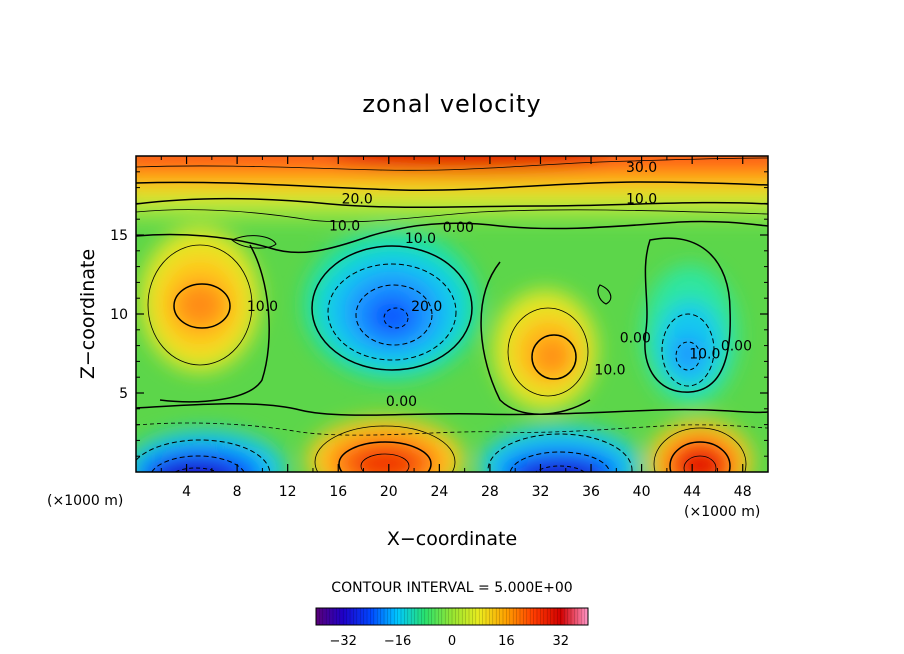 The image size is (904, 654). Describe the element at coordinates (288, 492) in the screenshot. I see `x-tick-label: 12` at that location.